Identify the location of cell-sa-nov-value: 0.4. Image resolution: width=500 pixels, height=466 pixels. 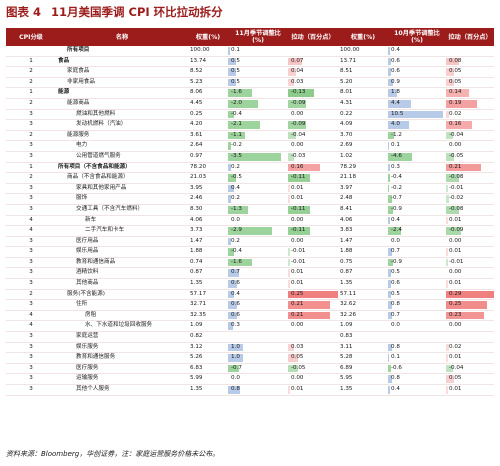
(235, 187).